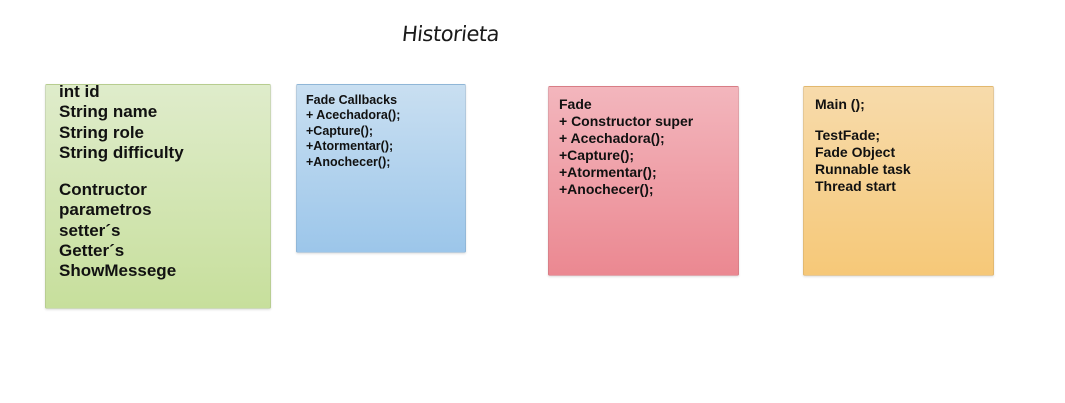  I want to click on note-line: String name, so click(108, 112).